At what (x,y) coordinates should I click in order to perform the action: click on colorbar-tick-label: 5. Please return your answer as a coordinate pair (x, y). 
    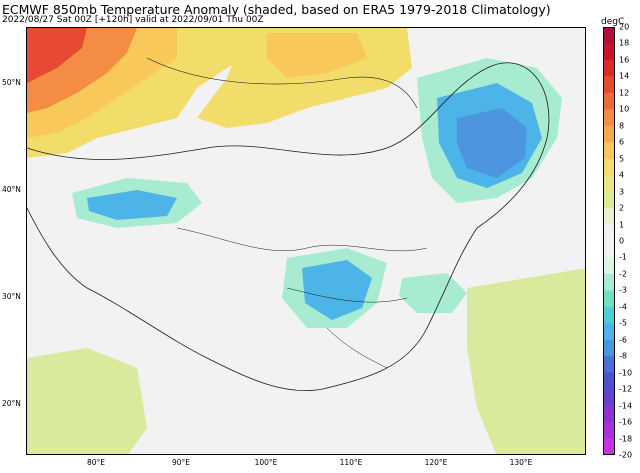
    Looking at the image, I should click on (622, 159).